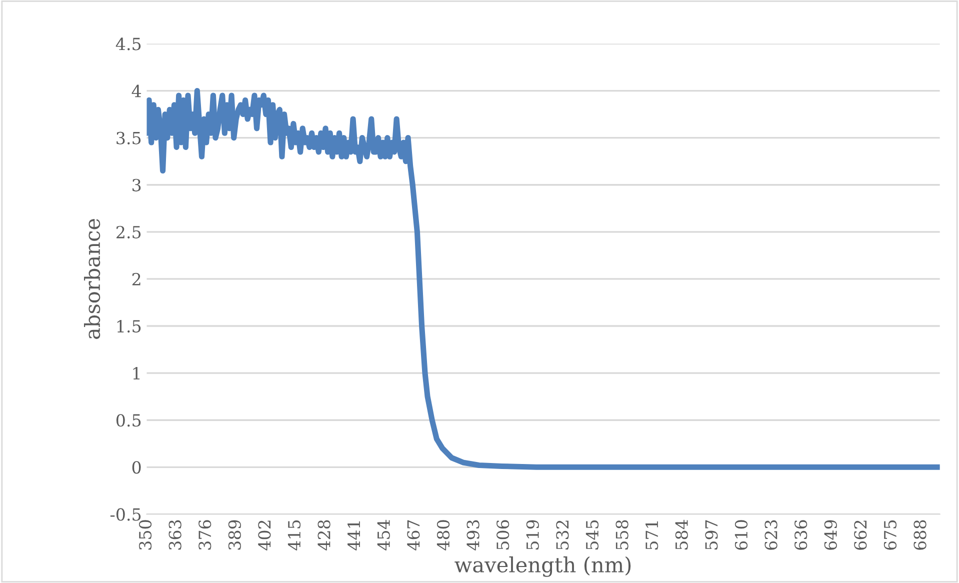 This screenshot has height=583, width=959. What do you see at coordinates (264, 535) in the screenshot?
I see `x-tick-label: 402` at bounding box center [264, 535].